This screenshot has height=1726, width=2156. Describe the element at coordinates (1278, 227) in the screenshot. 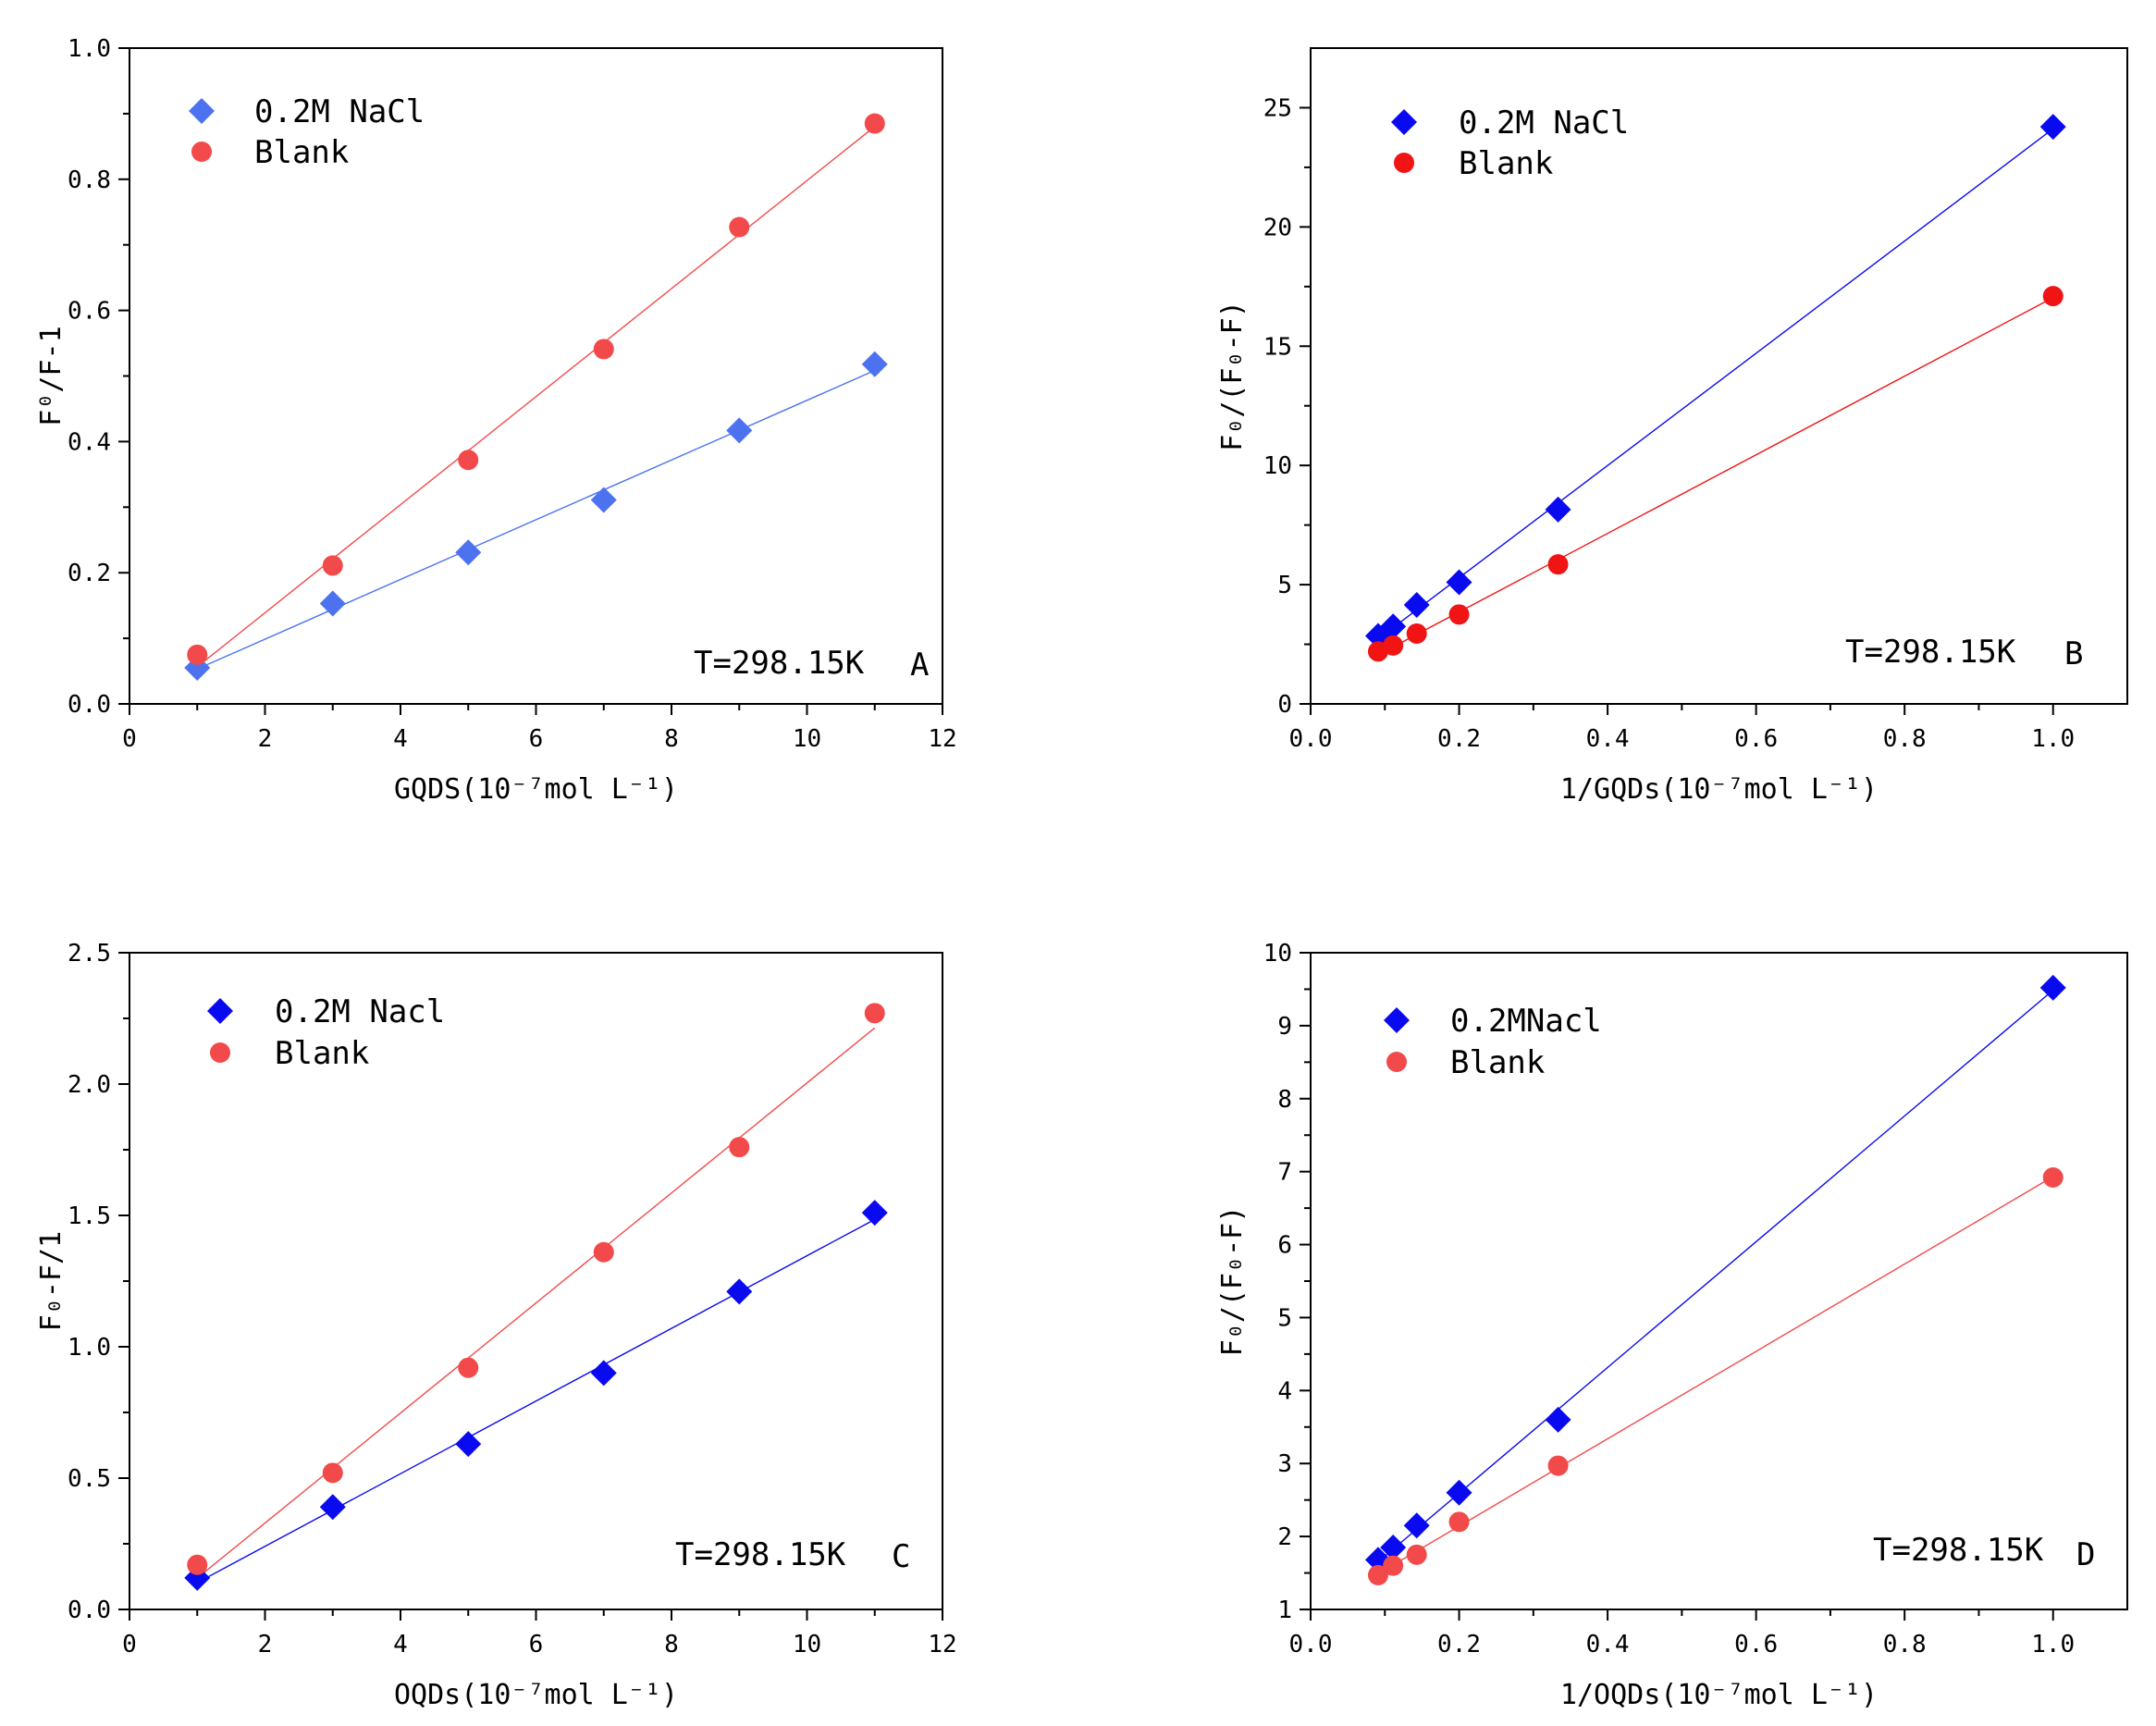

I see `y-tick-label: 20` at that location.